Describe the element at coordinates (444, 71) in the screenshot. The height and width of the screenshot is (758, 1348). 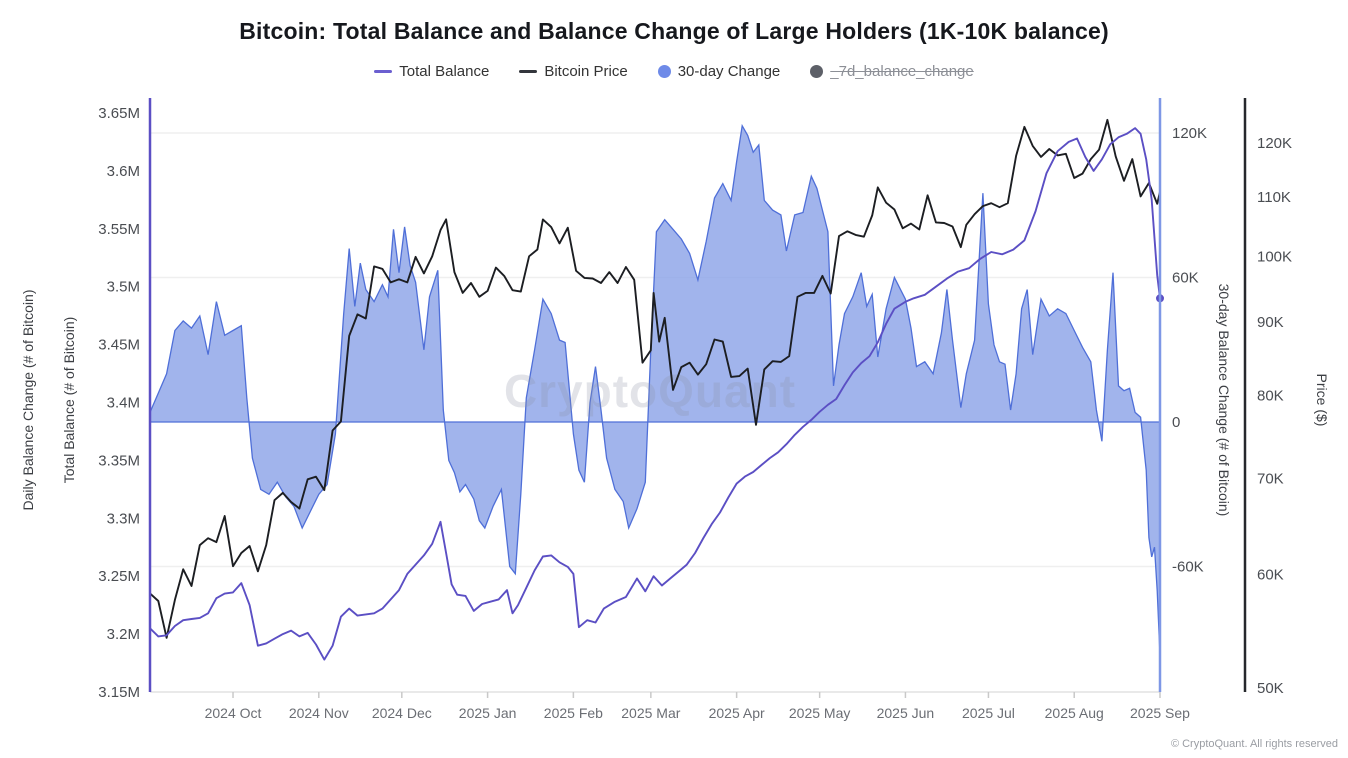
I see `legend-label: Total Balance` at that location.